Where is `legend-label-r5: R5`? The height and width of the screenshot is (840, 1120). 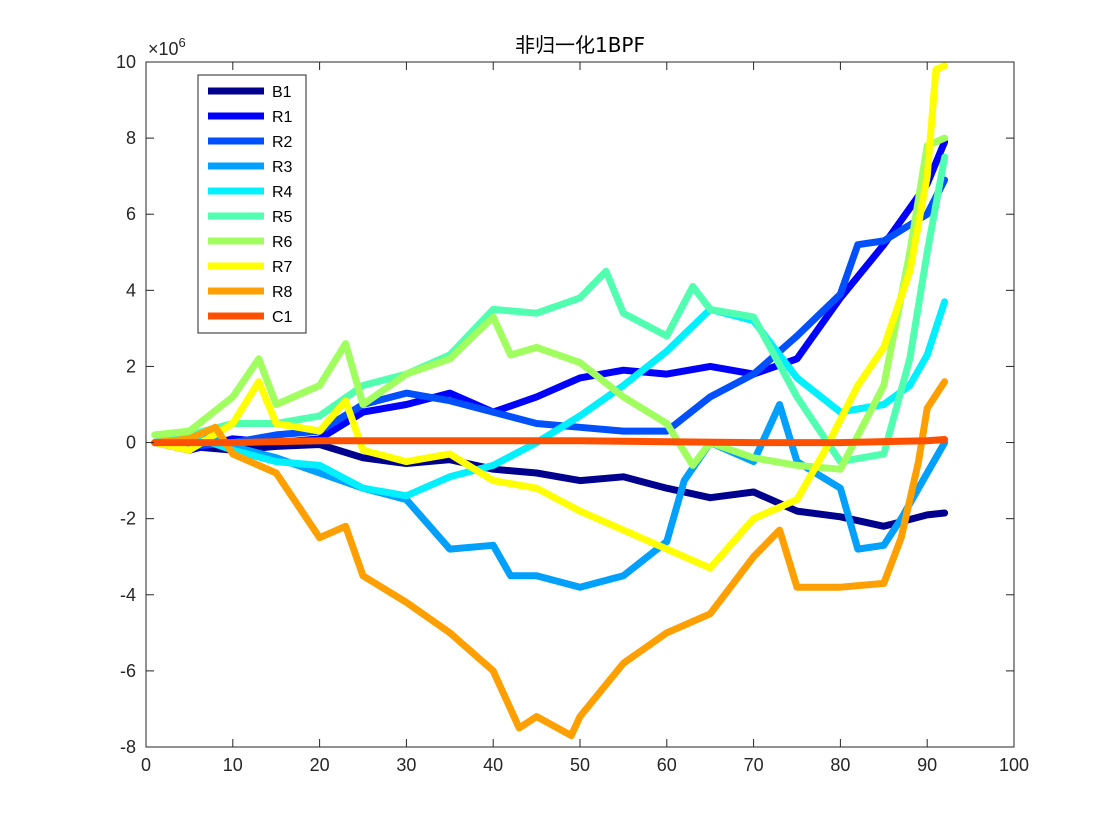 legend-label-r5: R5 is located at coordinates (282, 217).